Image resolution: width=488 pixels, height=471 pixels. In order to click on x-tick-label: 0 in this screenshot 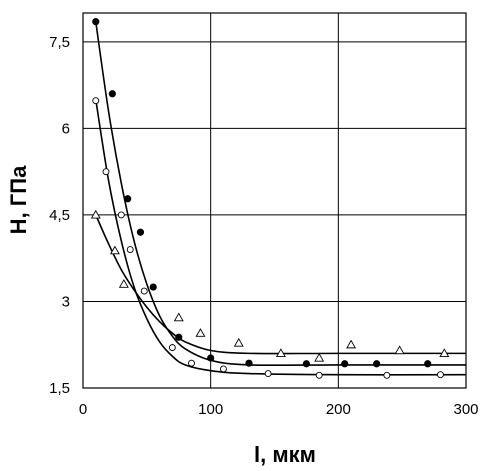, I will do `click(83, 409)`.